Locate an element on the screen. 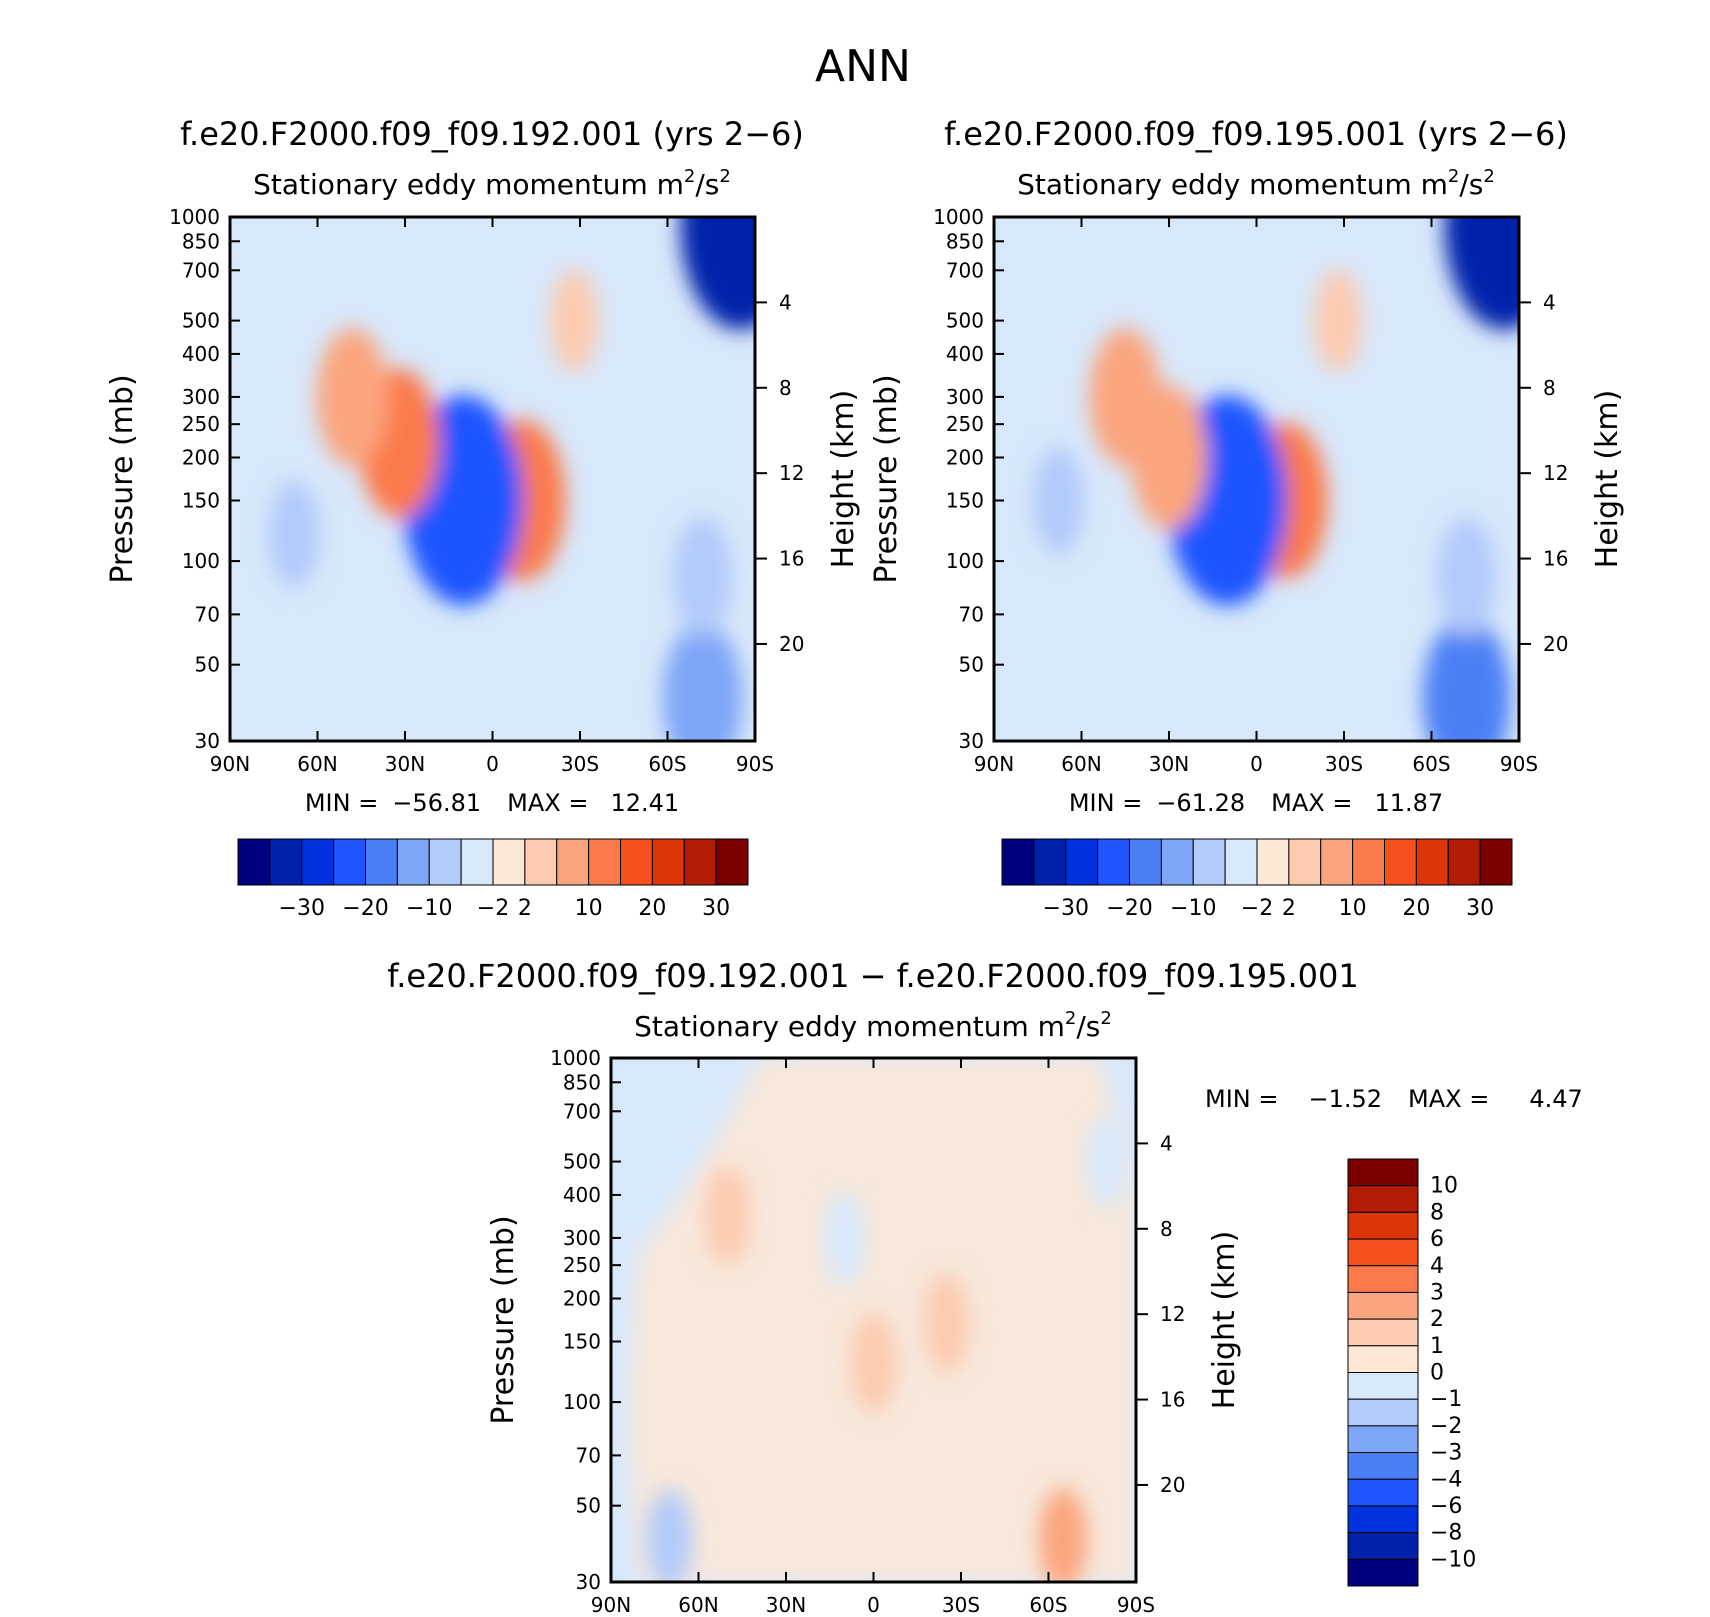 The width and height of the screenshot is (1710, 1617). x-tick-label: 60N is located at coordinates (317, 764).